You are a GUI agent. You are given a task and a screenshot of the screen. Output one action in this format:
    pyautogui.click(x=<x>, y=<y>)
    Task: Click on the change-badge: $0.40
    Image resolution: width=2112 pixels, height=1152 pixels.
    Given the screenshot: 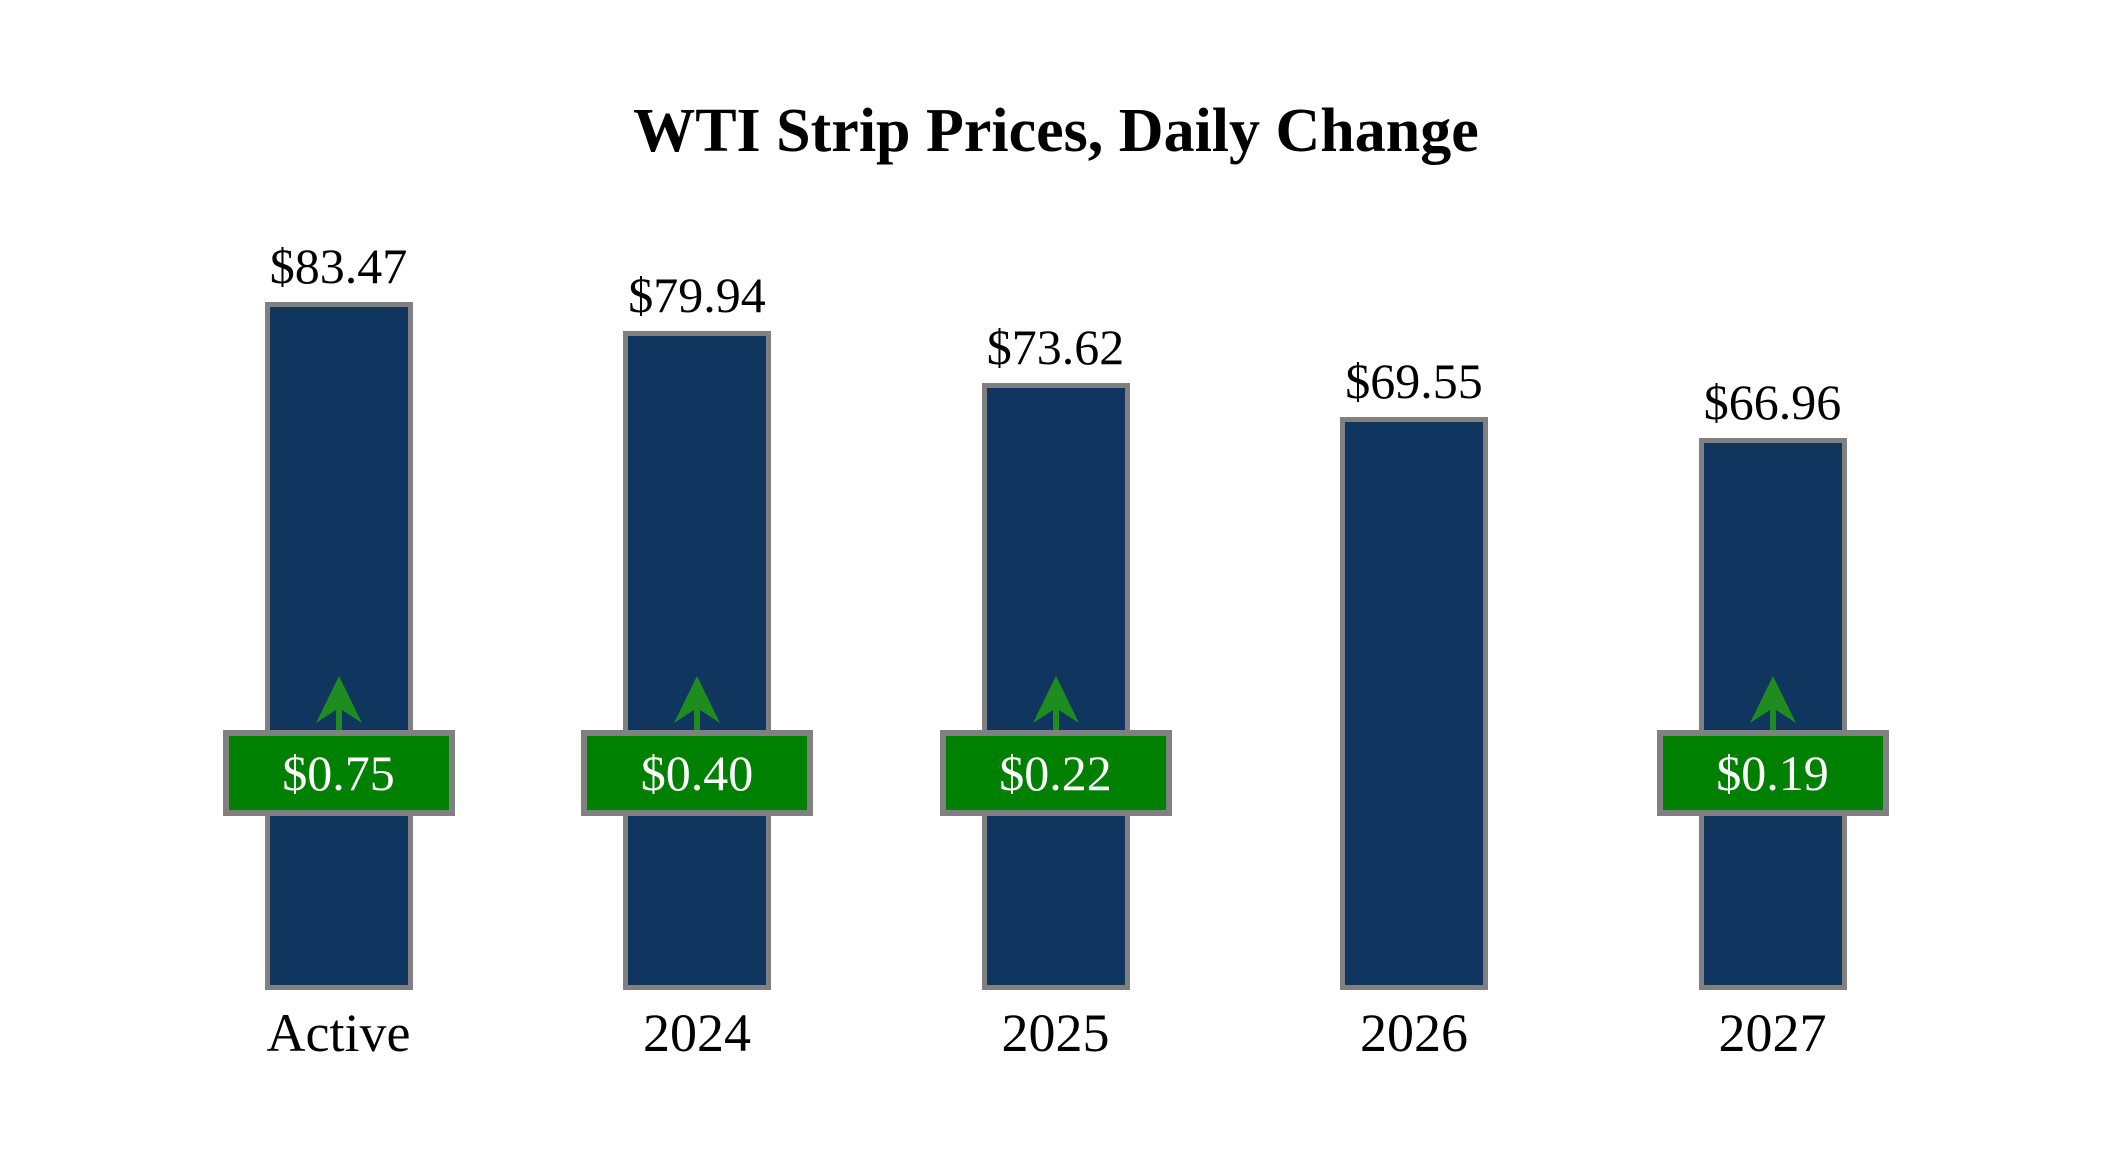 What is the action you would take?
    pyautogui.click(x=697, y=773)
    